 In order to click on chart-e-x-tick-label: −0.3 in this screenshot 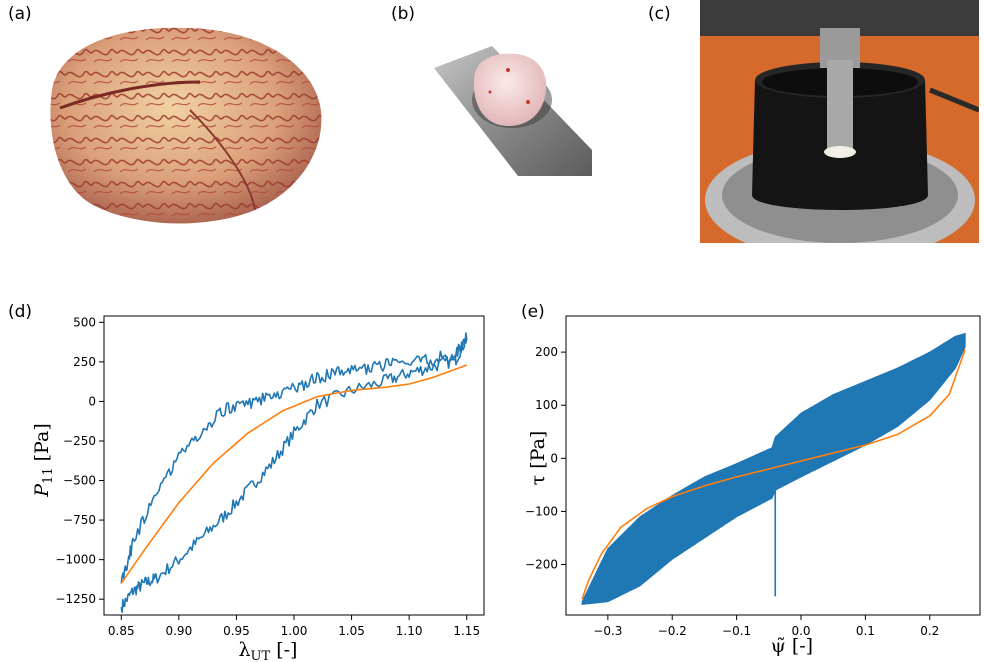, I will do `click(607, 631)`.